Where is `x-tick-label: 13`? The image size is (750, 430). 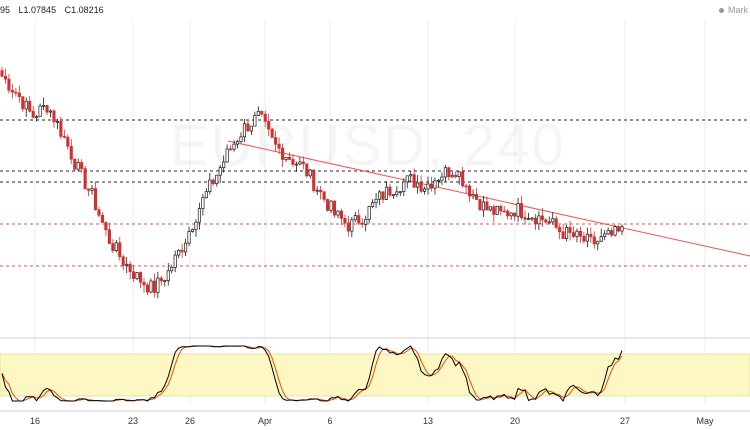 x-tick-label: 13 is located at coordinates (428, 421).